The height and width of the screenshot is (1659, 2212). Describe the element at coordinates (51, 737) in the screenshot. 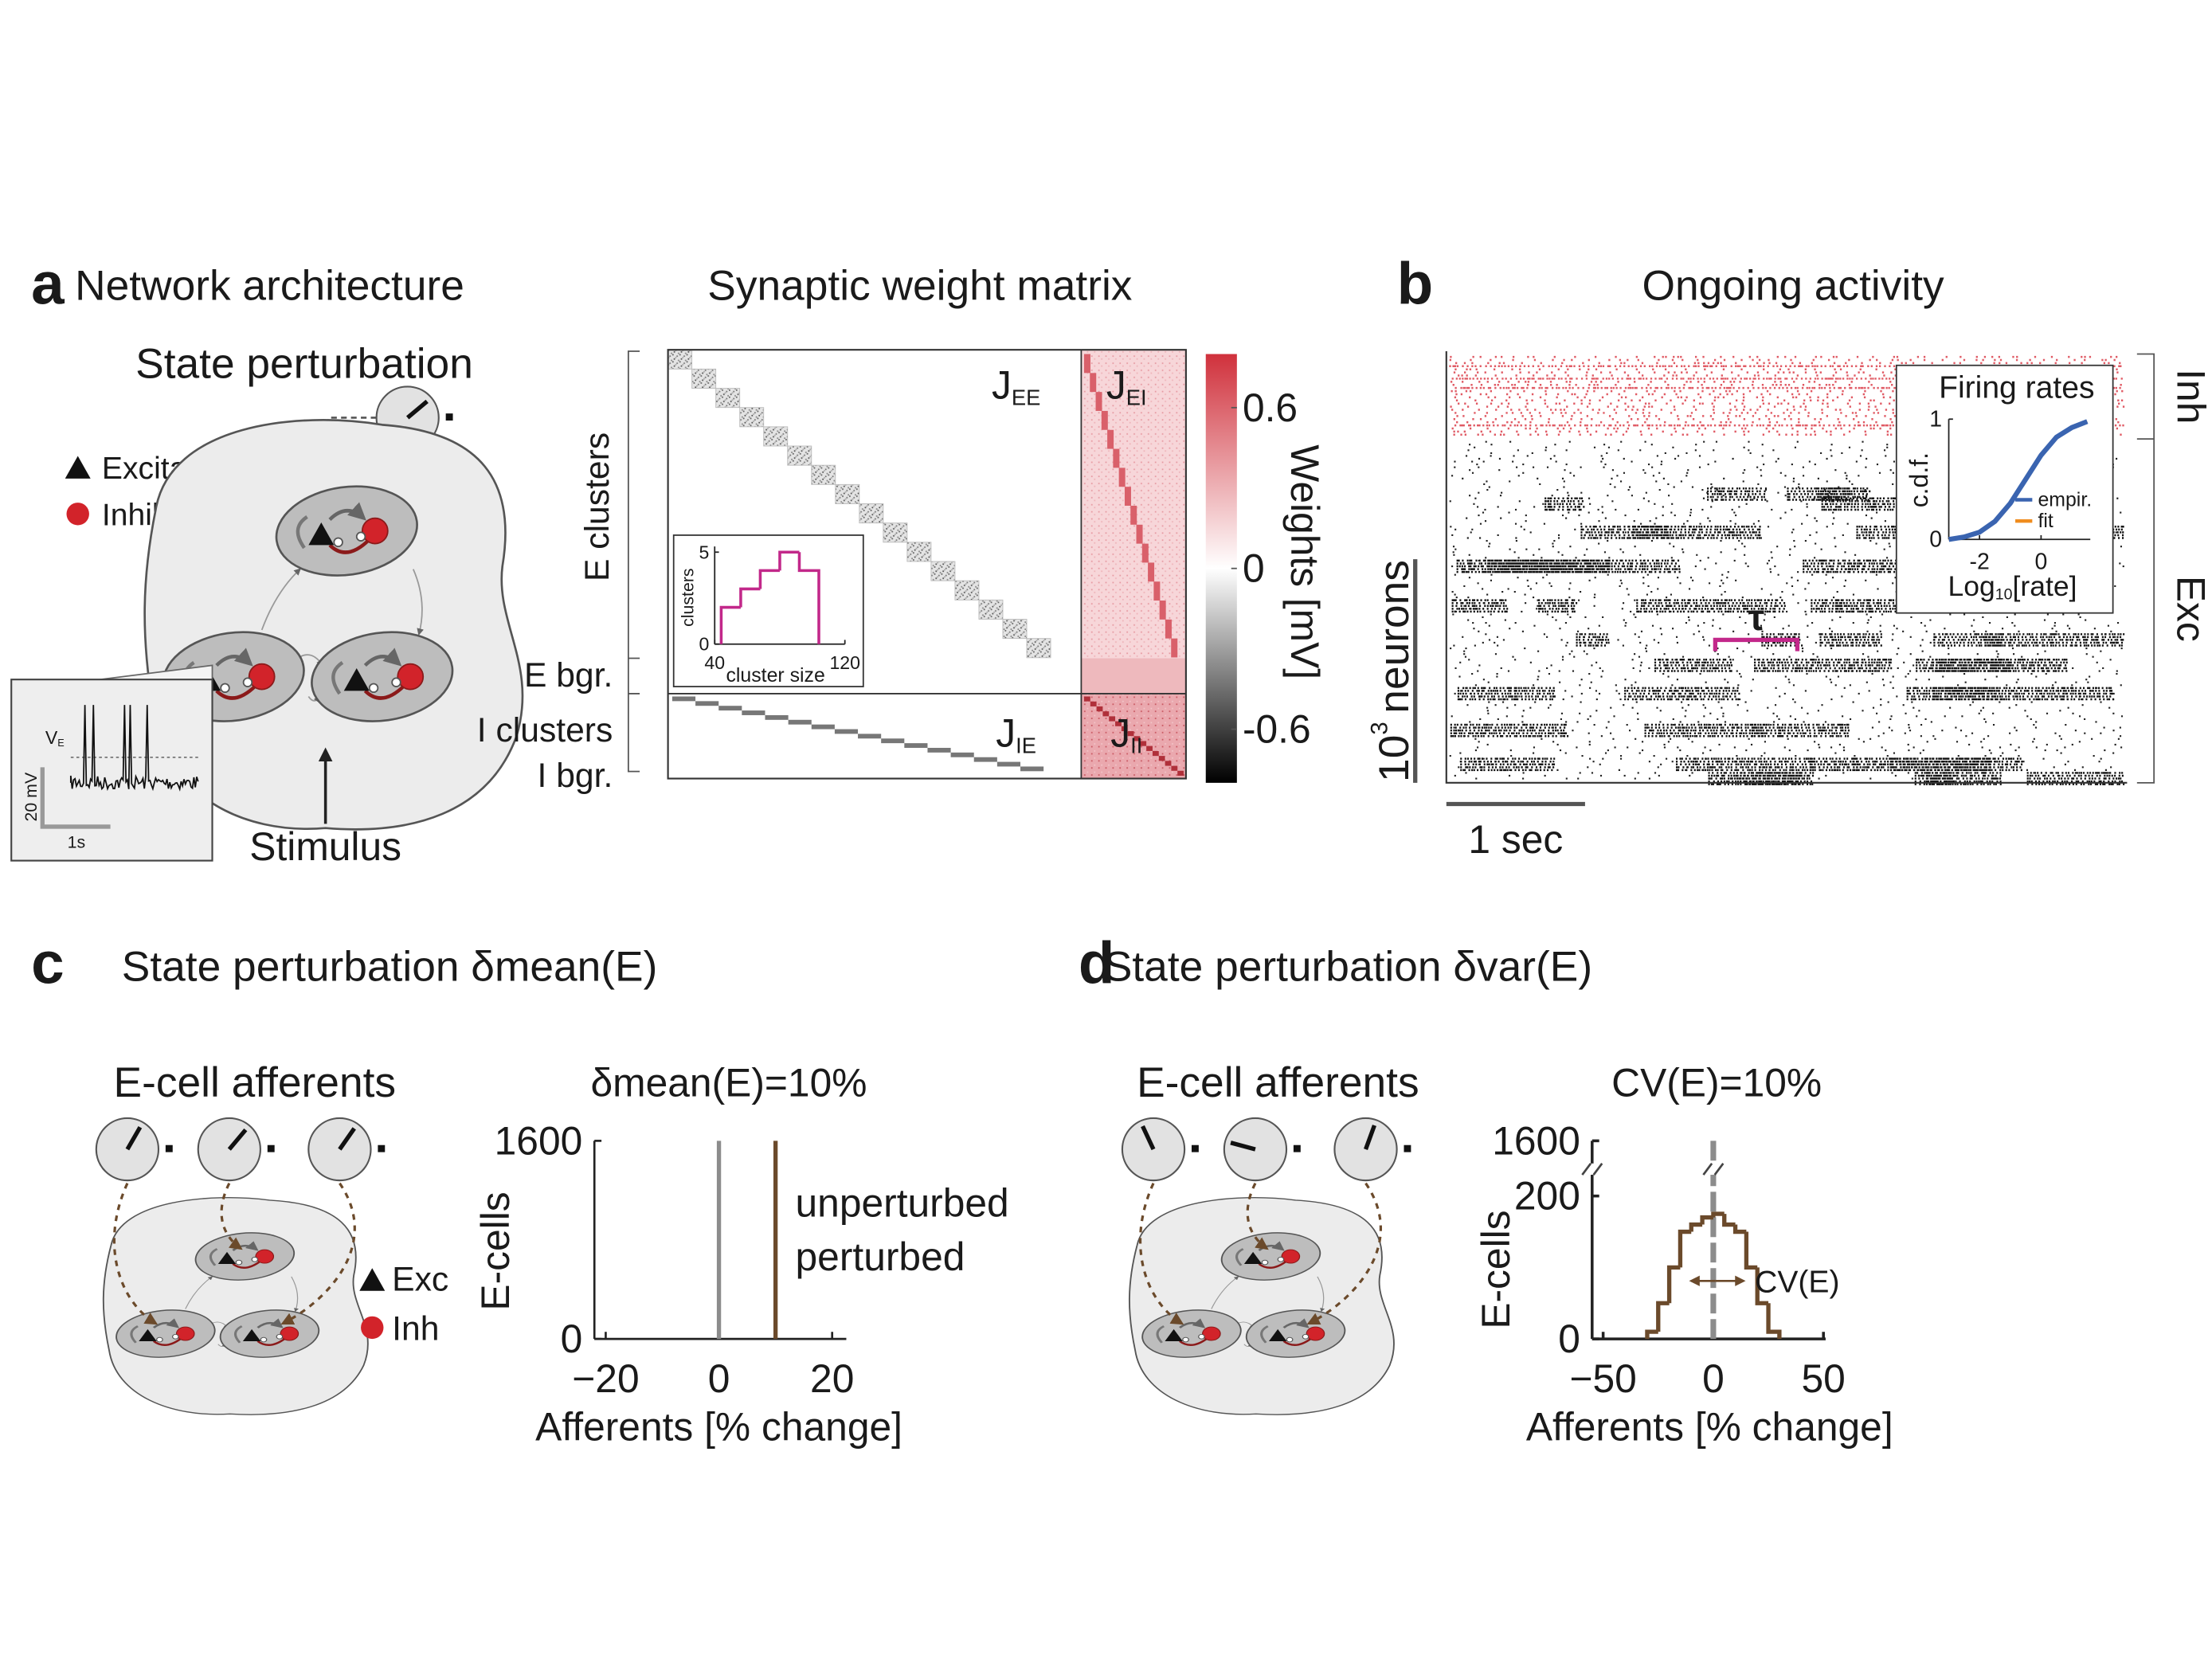

I see `trace-label-part: V` at that location.